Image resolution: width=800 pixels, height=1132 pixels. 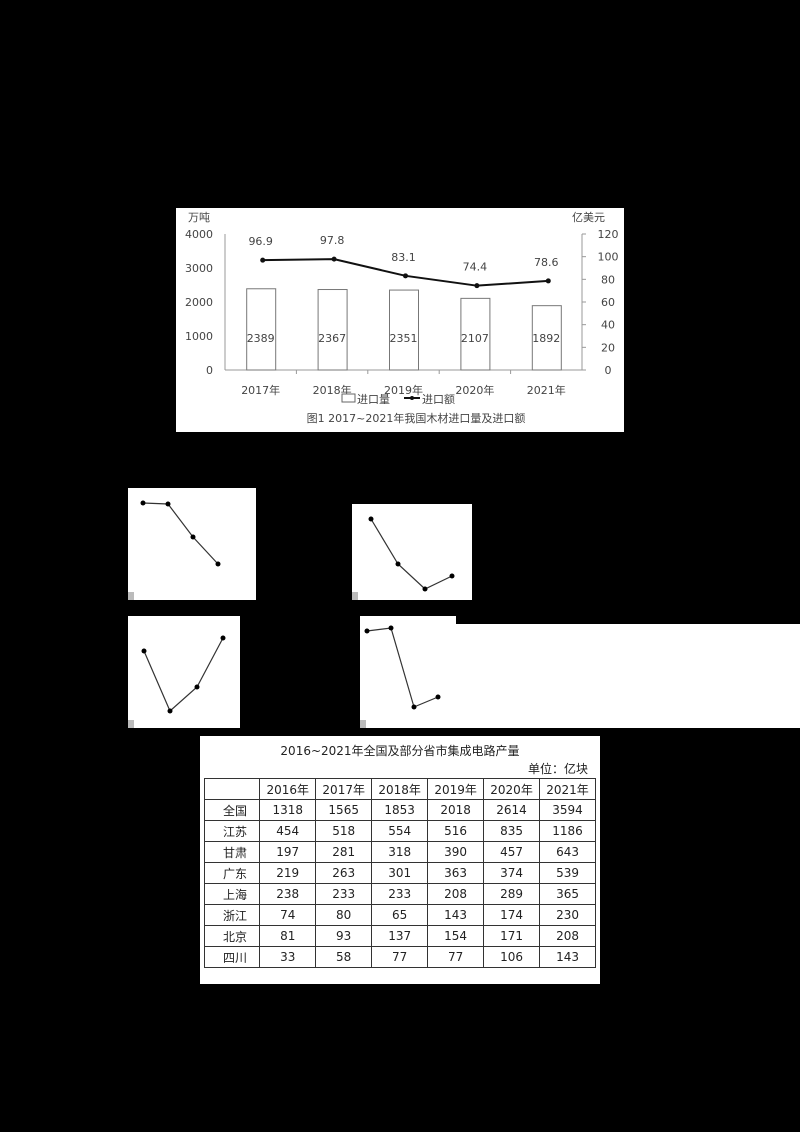 I want to click on y-right-label: 亿美元, so click(x=588, y=217).